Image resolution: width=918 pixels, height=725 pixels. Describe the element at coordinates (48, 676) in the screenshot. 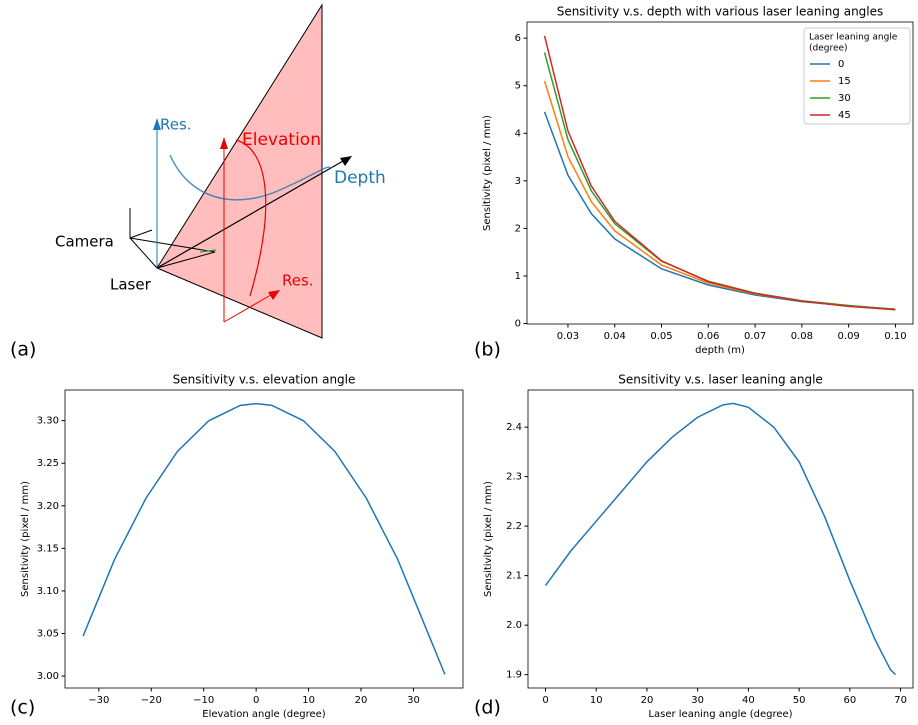

I see `y-tick-label: 3.00` at that location.